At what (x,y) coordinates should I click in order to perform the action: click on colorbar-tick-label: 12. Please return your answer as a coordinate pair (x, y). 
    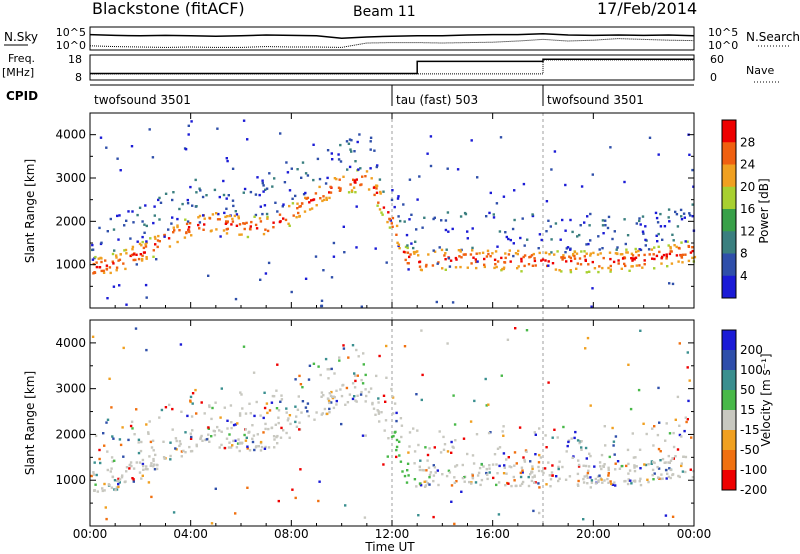
    Looking at the image, I should click on (747, 231).